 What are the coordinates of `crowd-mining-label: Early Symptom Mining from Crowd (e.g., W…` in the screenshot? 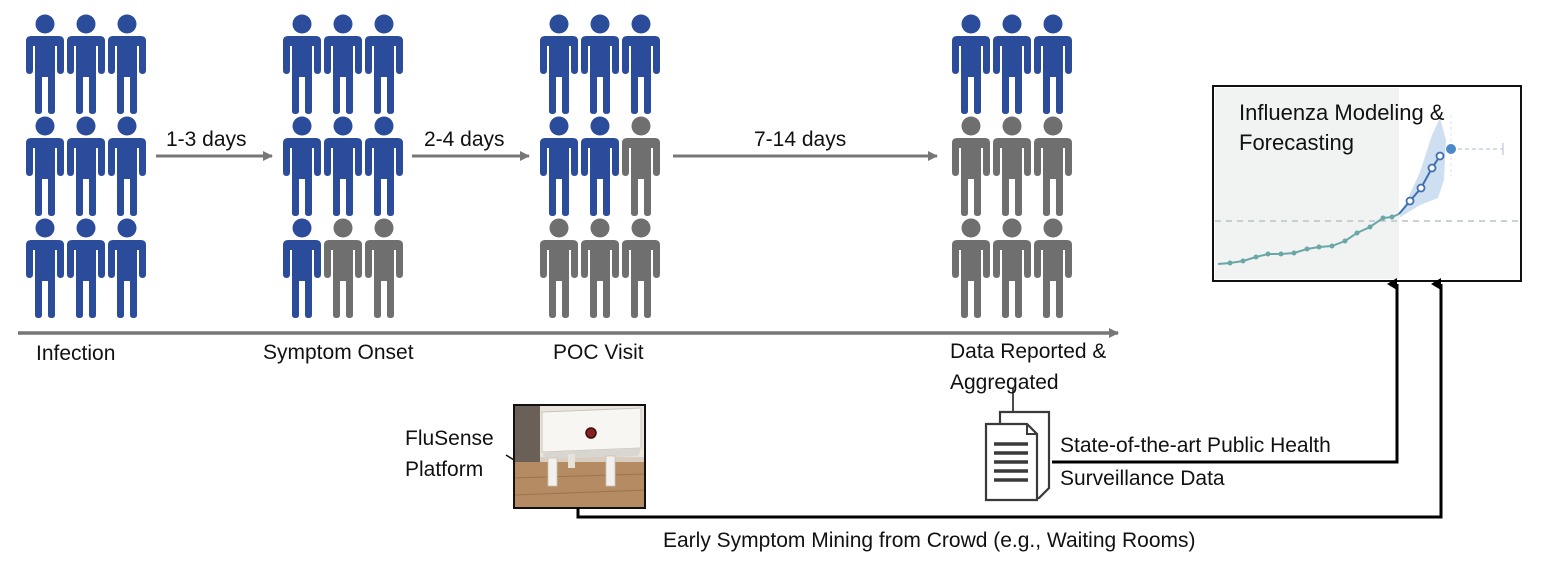 It's located at (929, 540).